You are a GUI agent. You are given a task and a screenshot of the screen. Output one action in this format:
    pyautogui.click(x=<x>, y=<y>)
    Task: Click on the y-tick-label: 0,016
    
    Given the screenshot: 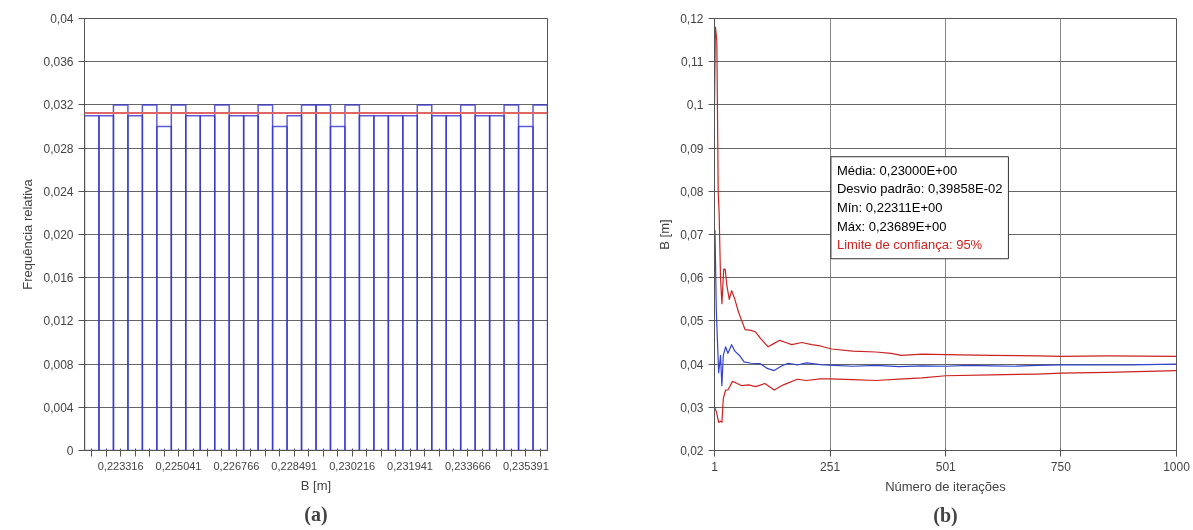 What is the action you would take?
    pyautogui.click(x=58, y=278)
    